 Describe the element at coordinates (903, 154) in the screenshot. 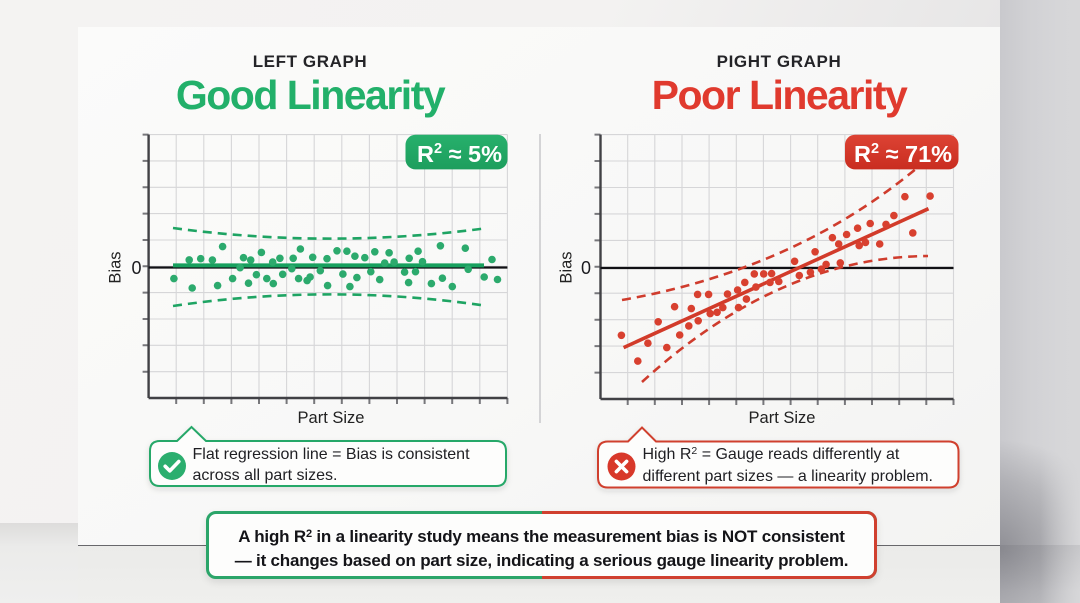

I see `svg-text: R2 ≈ 71%` at that location.